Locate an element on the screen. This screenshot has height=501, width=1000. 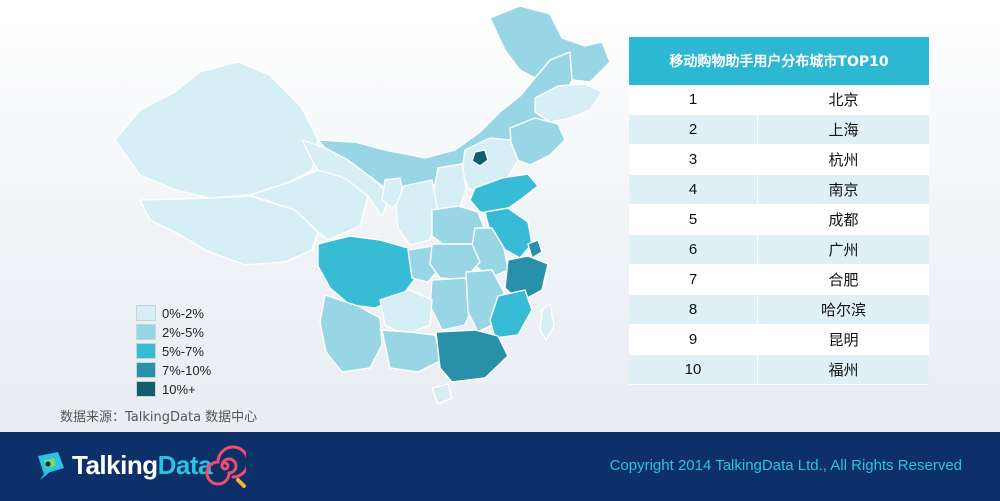
city-cell: 南京 is located at coordinates (843, 189).